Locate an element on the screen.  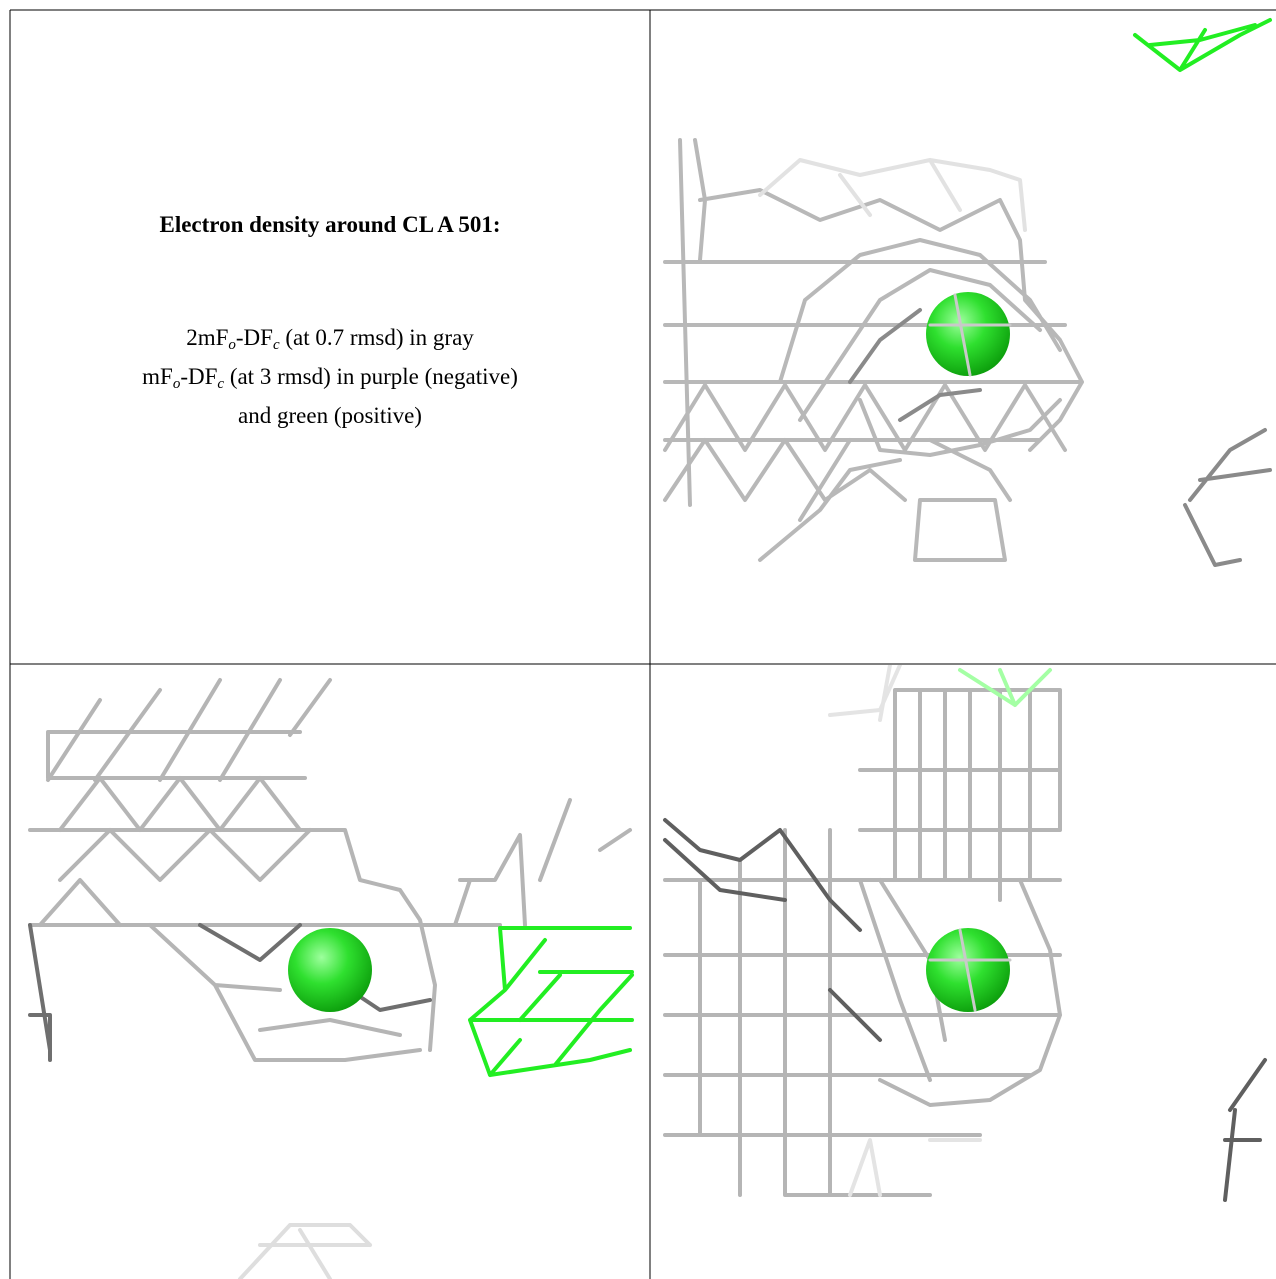
legend-text: mF is located at coordinates (157, 376).